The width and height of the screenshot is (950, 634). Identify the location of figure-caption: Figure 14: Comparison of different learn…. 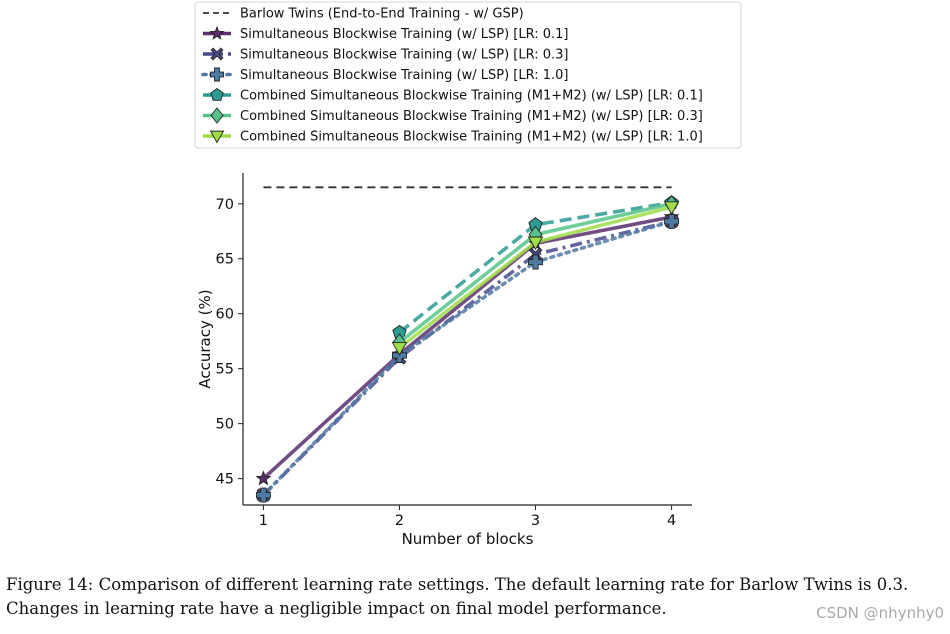
(457, 596).